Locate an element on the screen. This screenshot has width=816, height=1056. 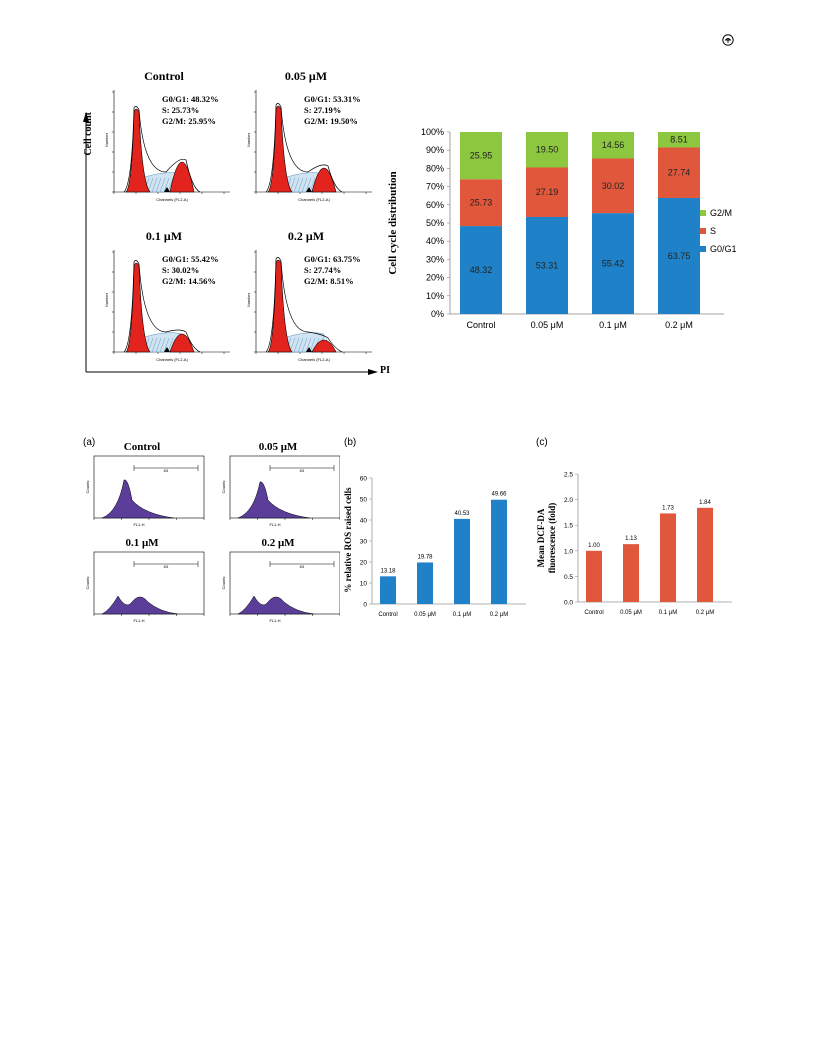
ros-flow-panel-2: 0.1 μM FL1-H Counts M1 is located at coordinates (145, 580).